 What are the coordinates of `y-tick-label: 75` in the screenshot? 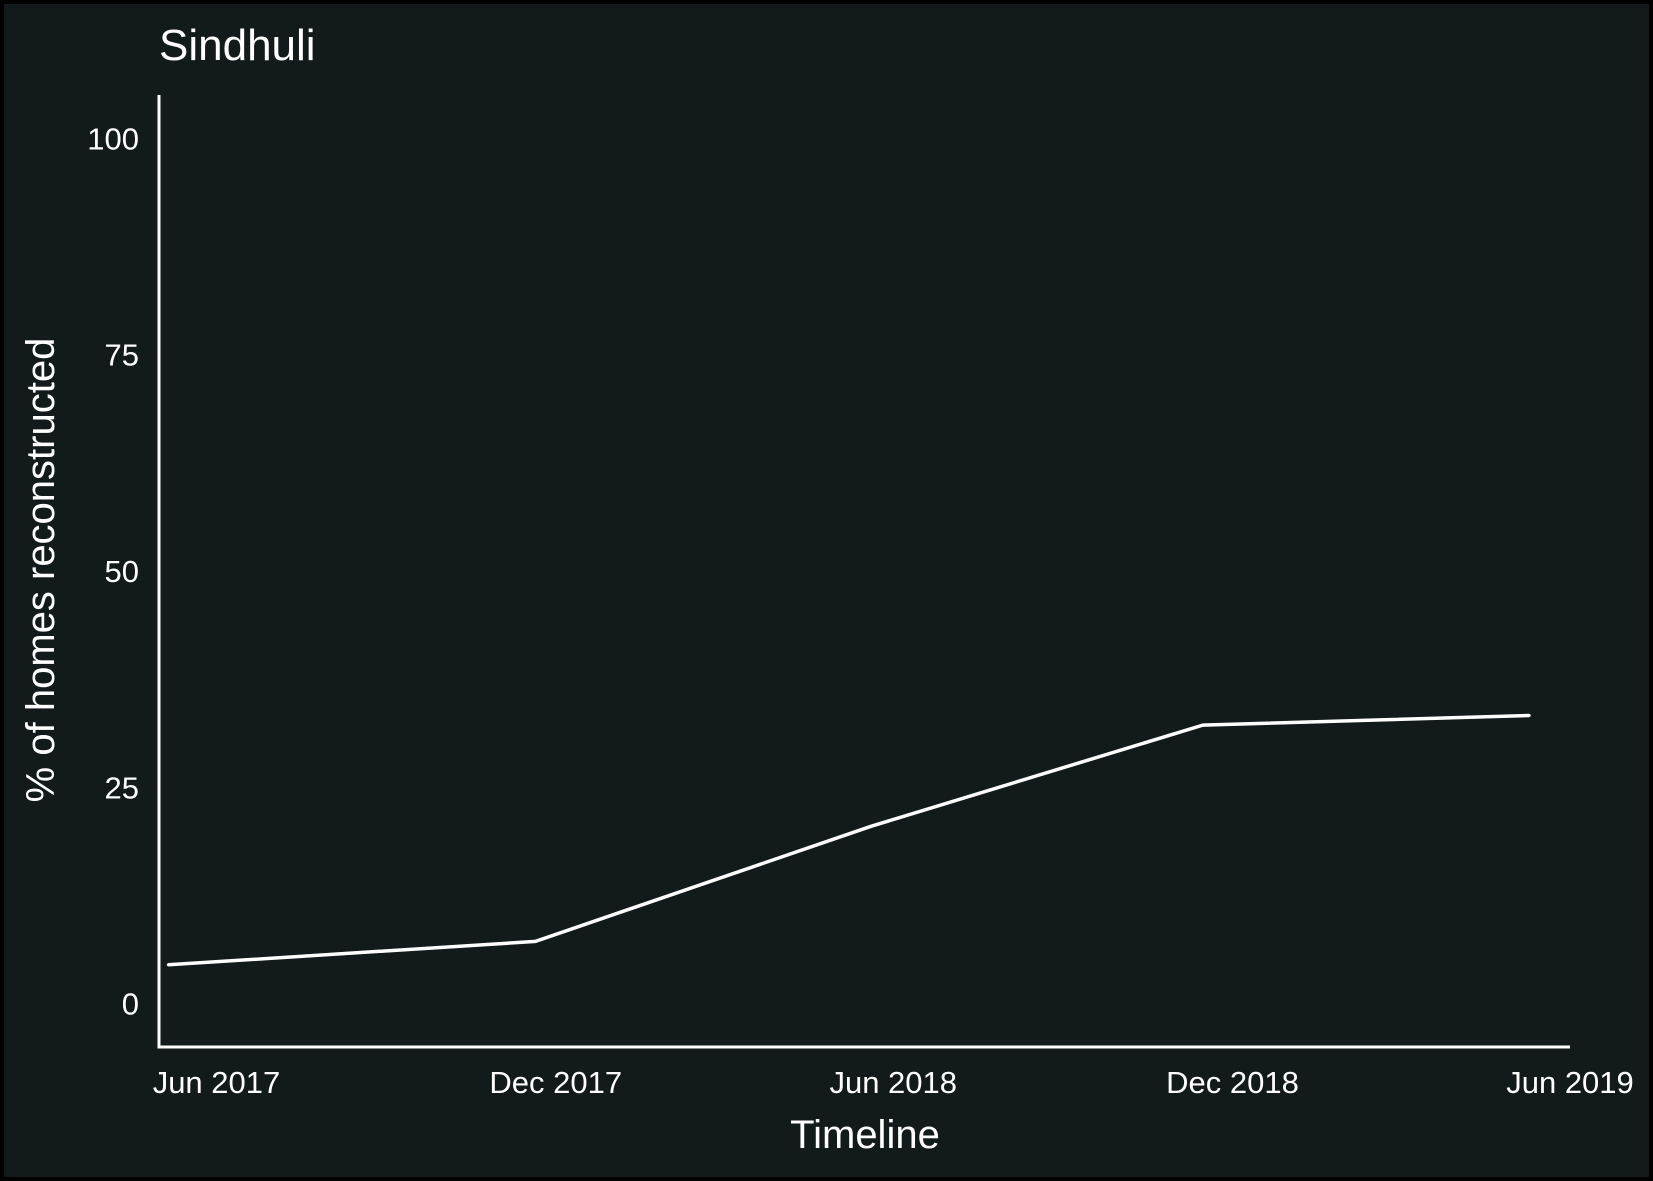 It's located at (122, 355).